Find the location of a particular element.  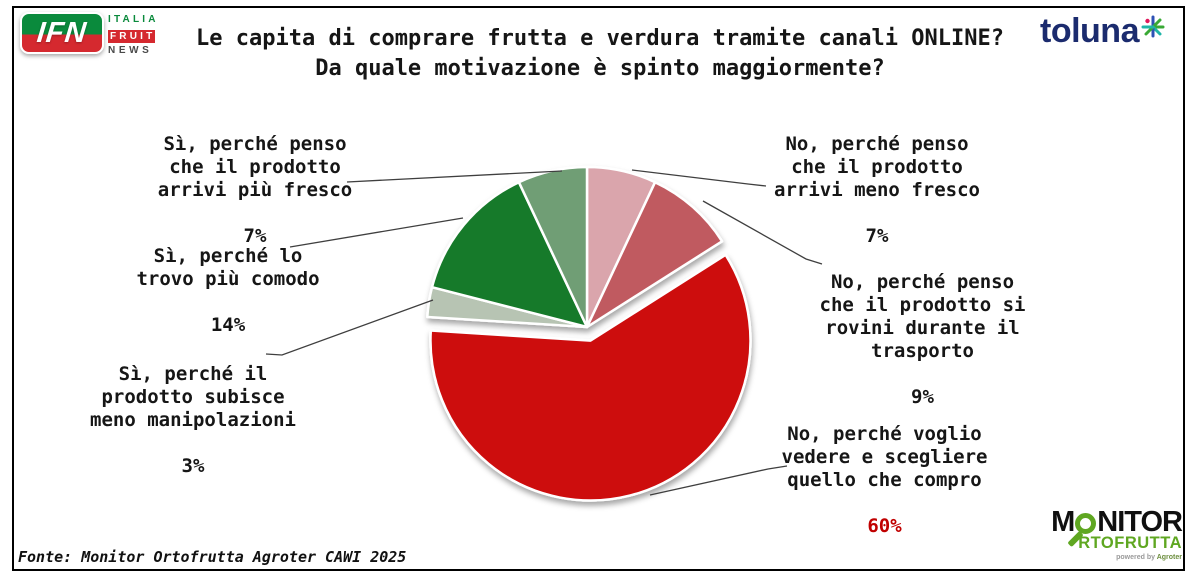

powered-by-text: powered by is located at coordinates (1136, 557).